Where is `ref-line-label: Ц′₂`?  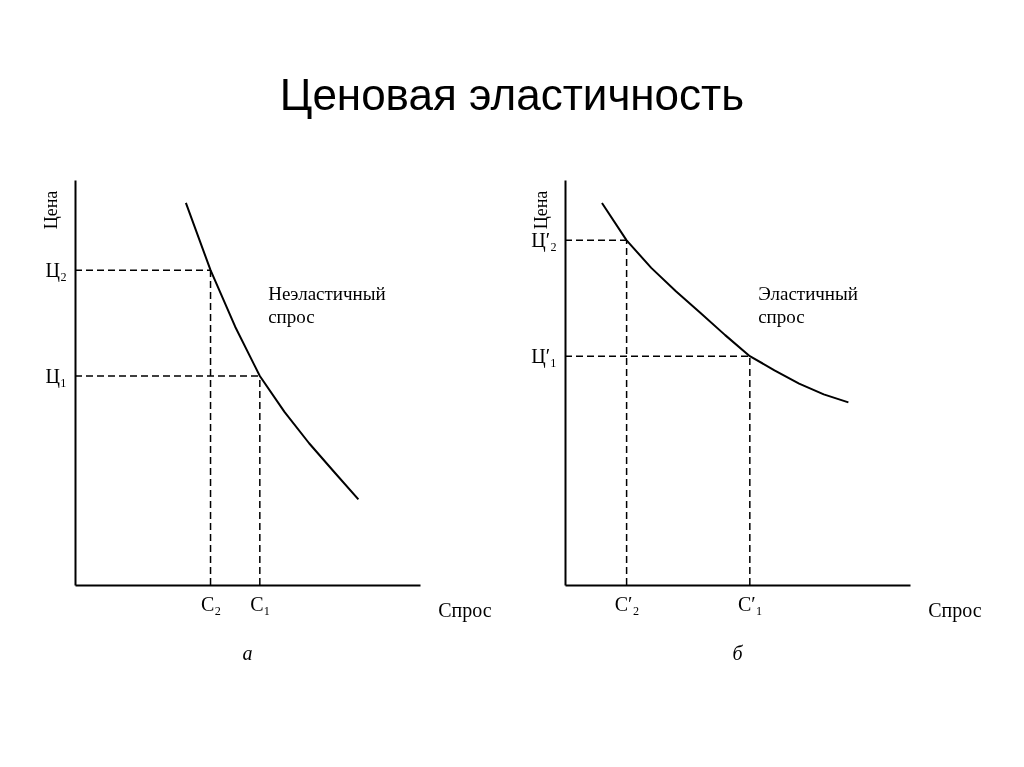 ref-line-label: Ц′₂ is located at coordinates (544, 241).